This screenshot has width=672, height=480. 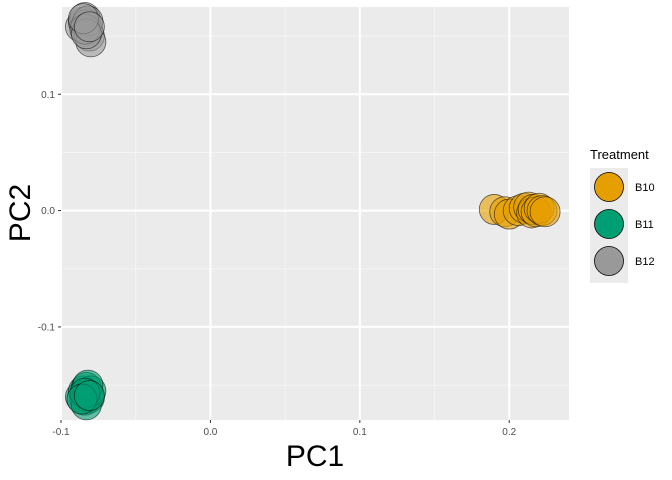 What do you see at coordinates (360, 432) in the screenshot?
I see `x-tick-label: 0.1` at bounding box center [360, 432].